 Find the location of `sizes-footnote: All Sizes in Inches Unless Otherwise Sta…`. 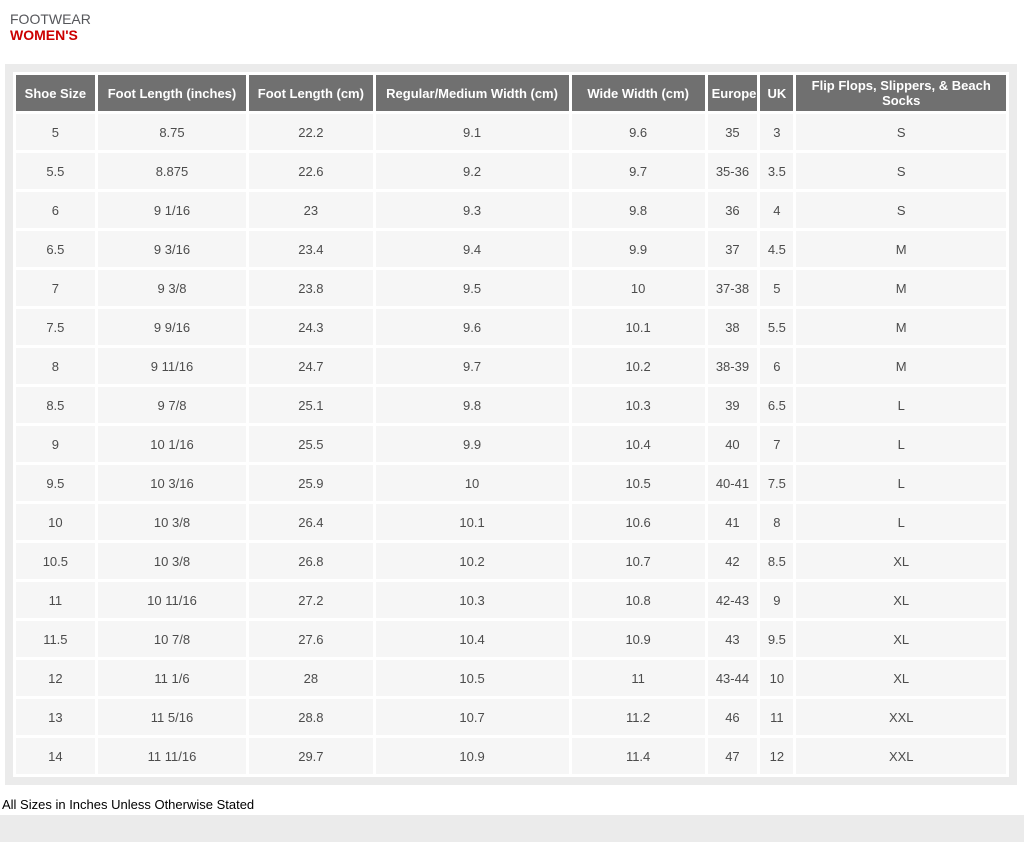

sizes-footnote: All Sizes in Inches Unless Otherwise Sta… is located at coordinates (128, 804).